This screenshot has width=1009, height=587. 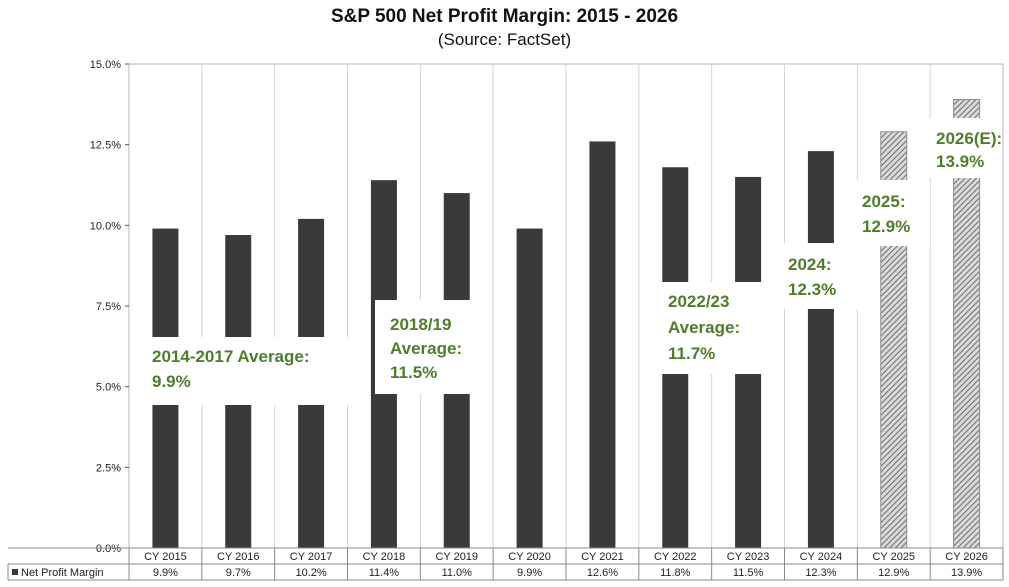 I want to click on data-label: 12.9%, so click(x=893, y=573).